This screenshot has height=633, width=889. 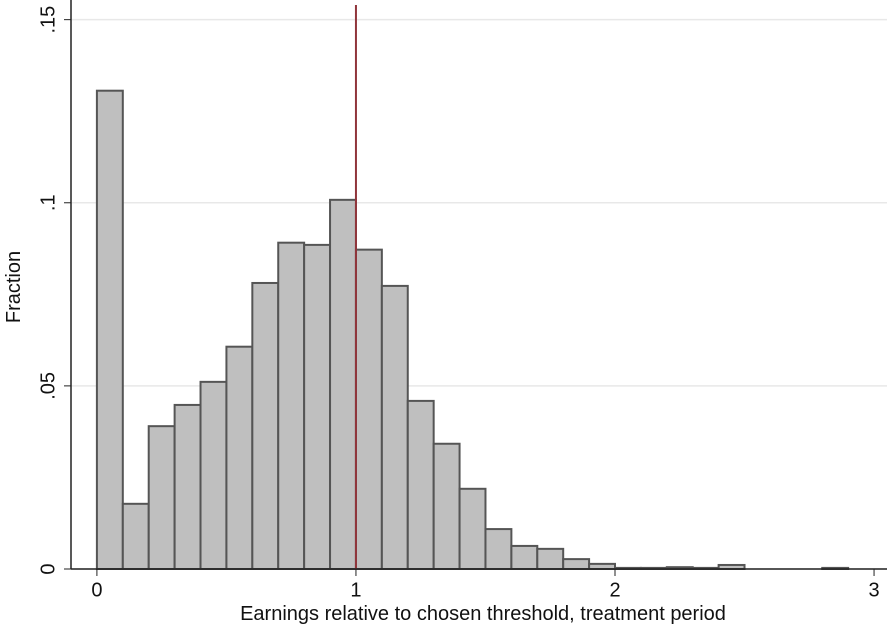 I want to click on y-tick-label: .05, so click(x=48, y=386).